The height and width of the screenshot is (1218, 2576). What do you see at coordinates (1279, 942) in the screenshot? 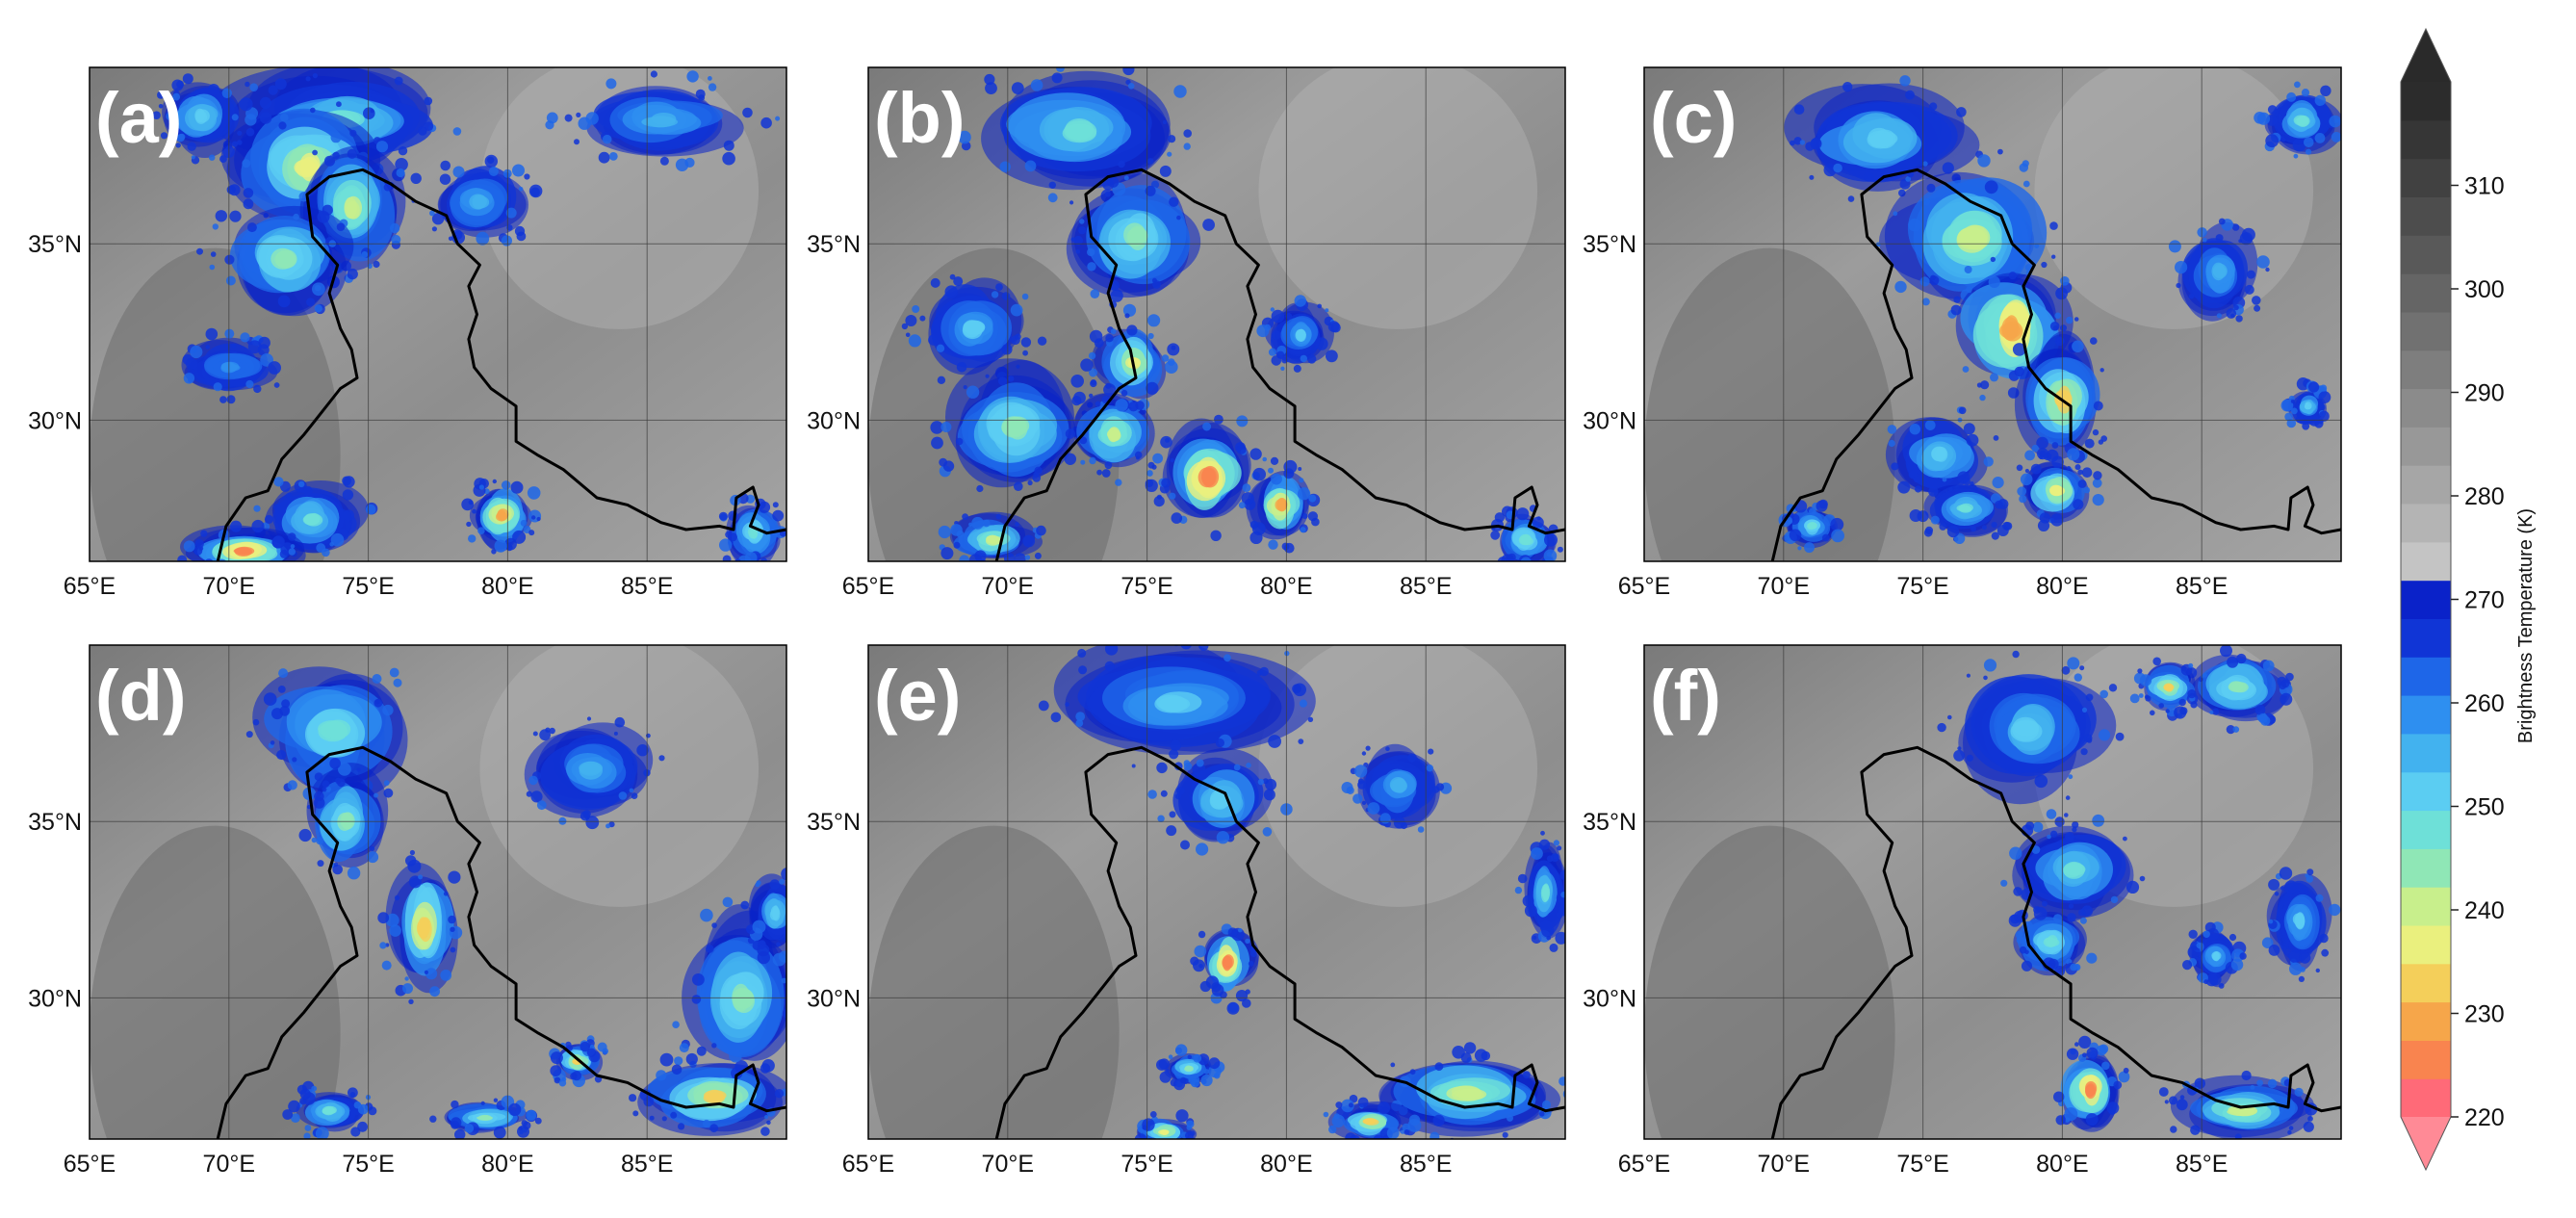
I see `country-border` at bounding box center [1279, 942].